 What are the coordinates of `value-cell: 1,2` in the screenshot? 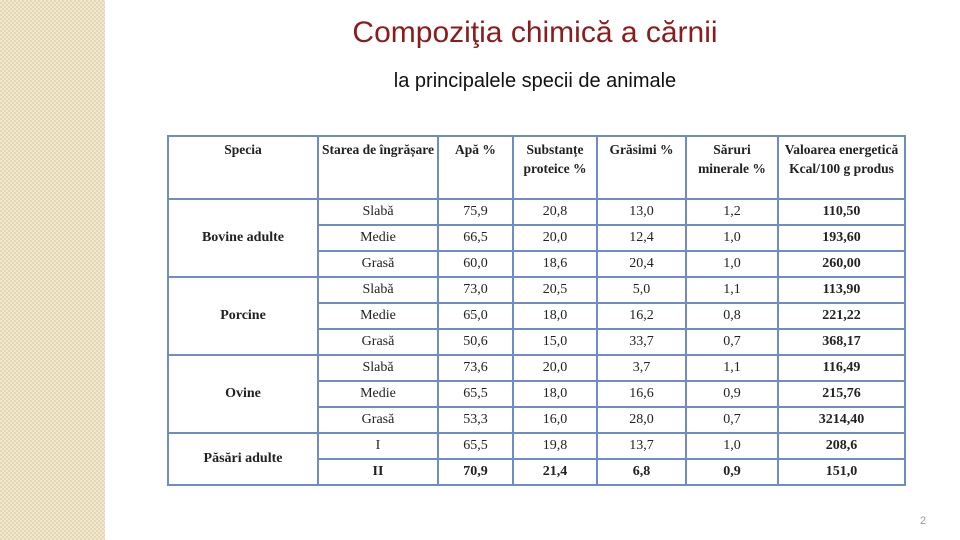 It's located at (732, 212).